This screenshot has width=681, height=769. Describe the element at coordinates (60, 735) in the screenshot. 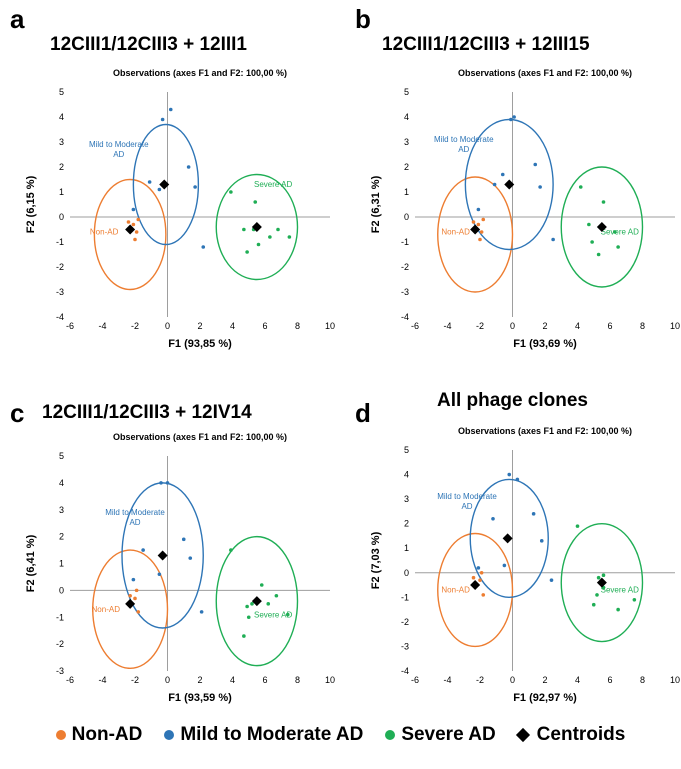

I see `orange-dot-icon` at that location.